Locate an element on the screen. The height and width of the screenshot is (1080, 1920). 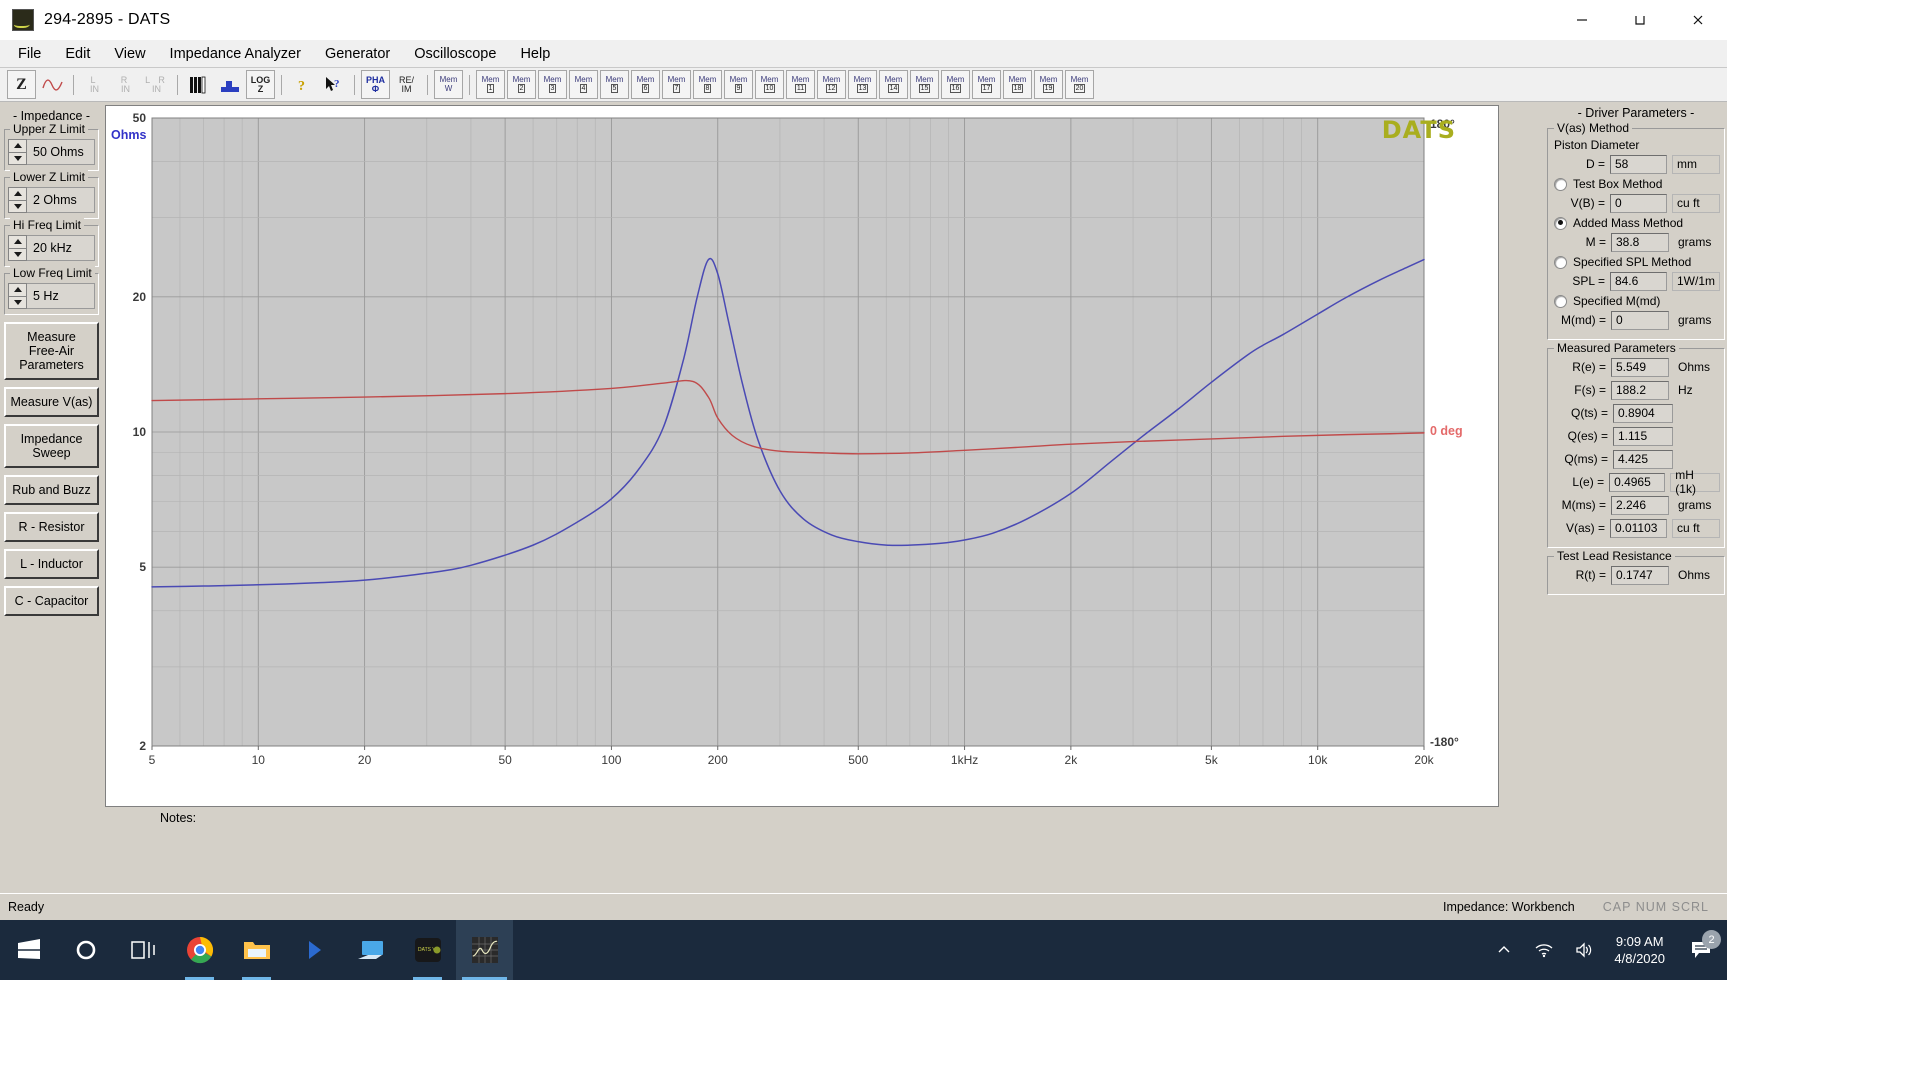
help-question-button: ? is located at coordinates (302, 84).